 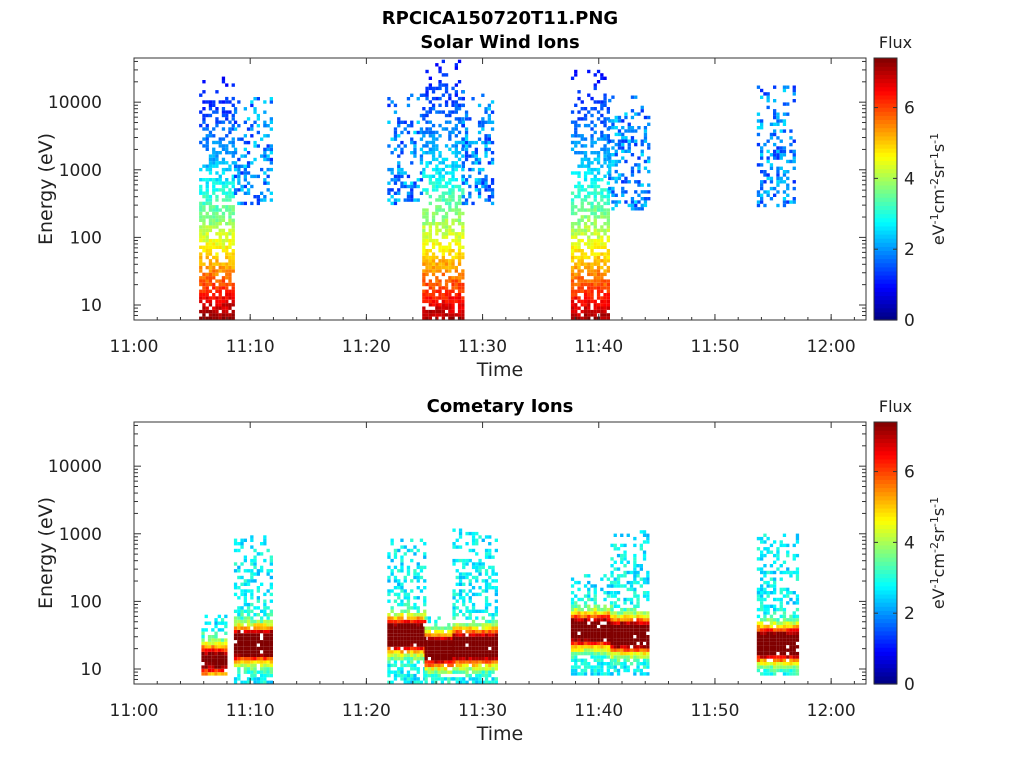 I want to click on x-tick-label: 11:10, so click(x=250, y=347).